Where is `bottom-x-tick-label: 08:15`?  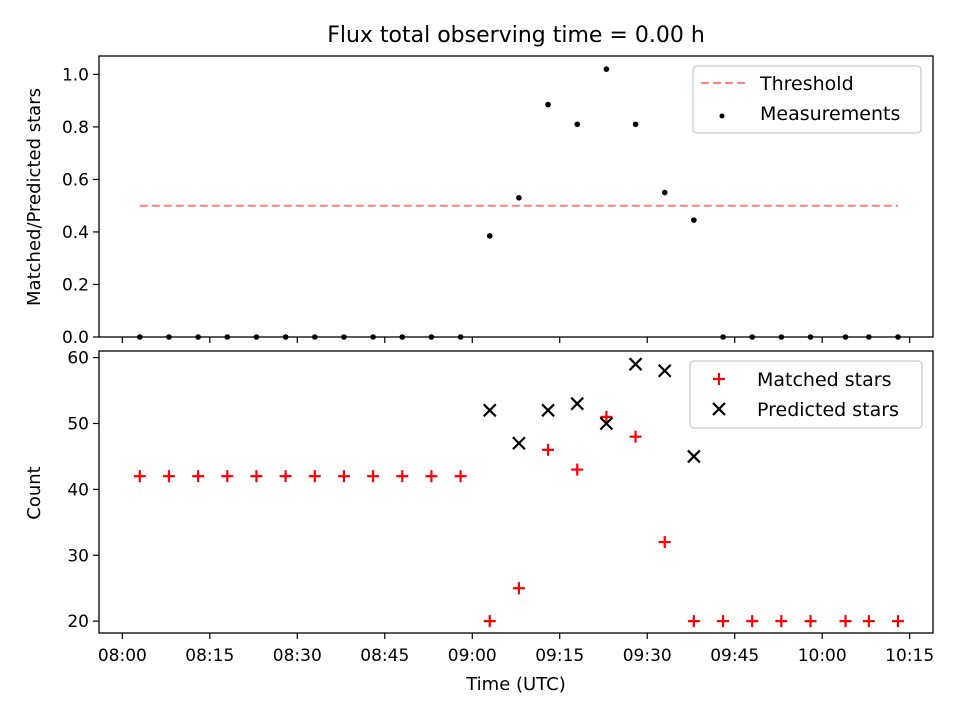
bottom-x-tick-label: 08:15 is located at coordinates (209, 656).